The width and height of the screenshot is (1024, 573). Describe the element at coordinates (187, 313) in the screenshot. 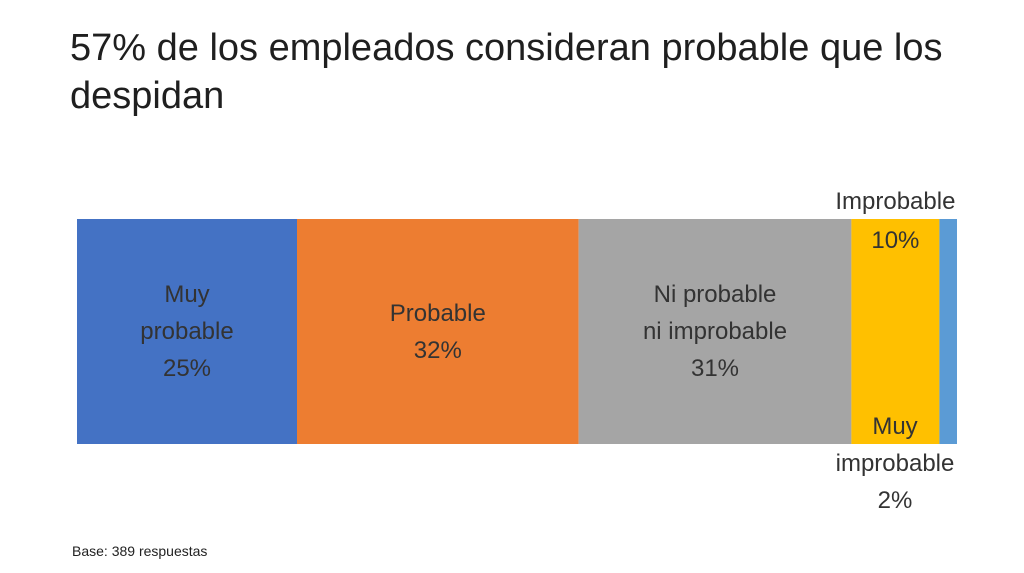

I see `segment-label: Muy probable` at that location.